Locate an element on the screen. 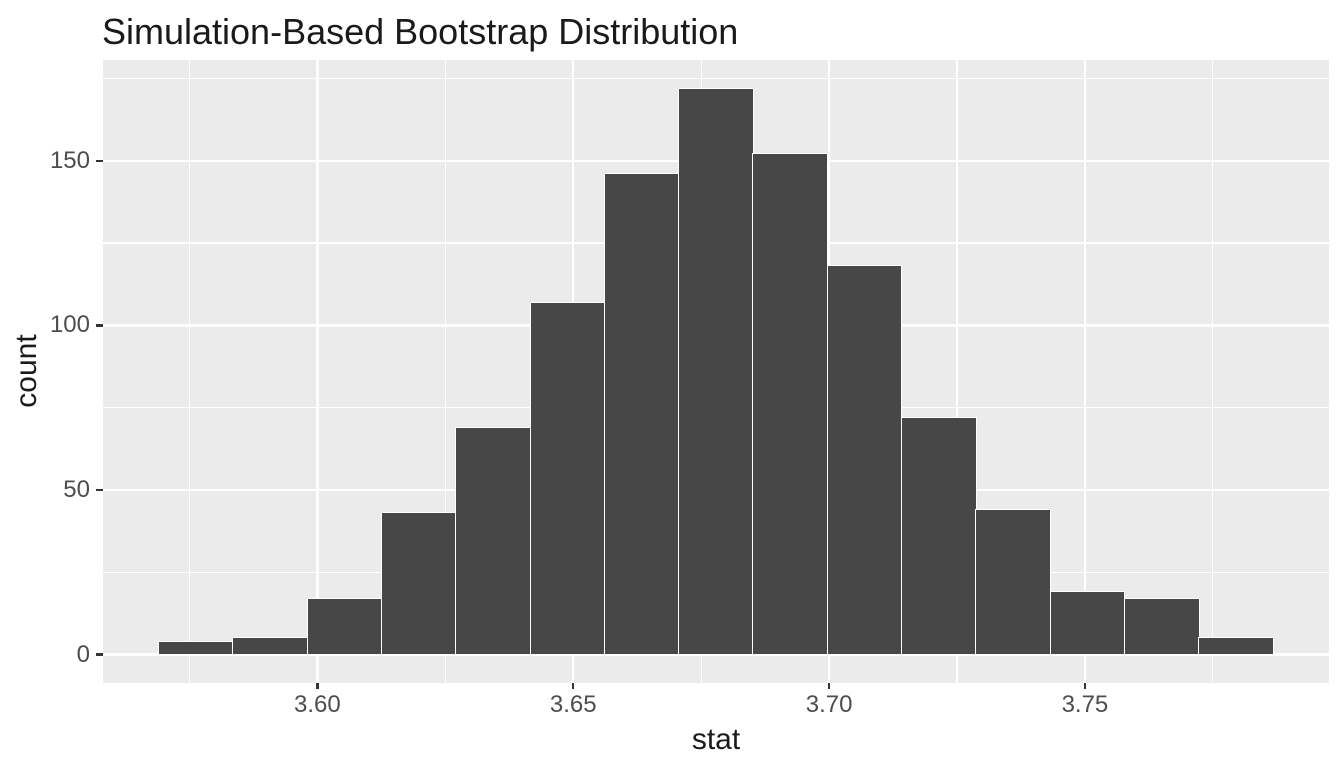  y-tick-label: 0 is located at coordinates (83, 654).